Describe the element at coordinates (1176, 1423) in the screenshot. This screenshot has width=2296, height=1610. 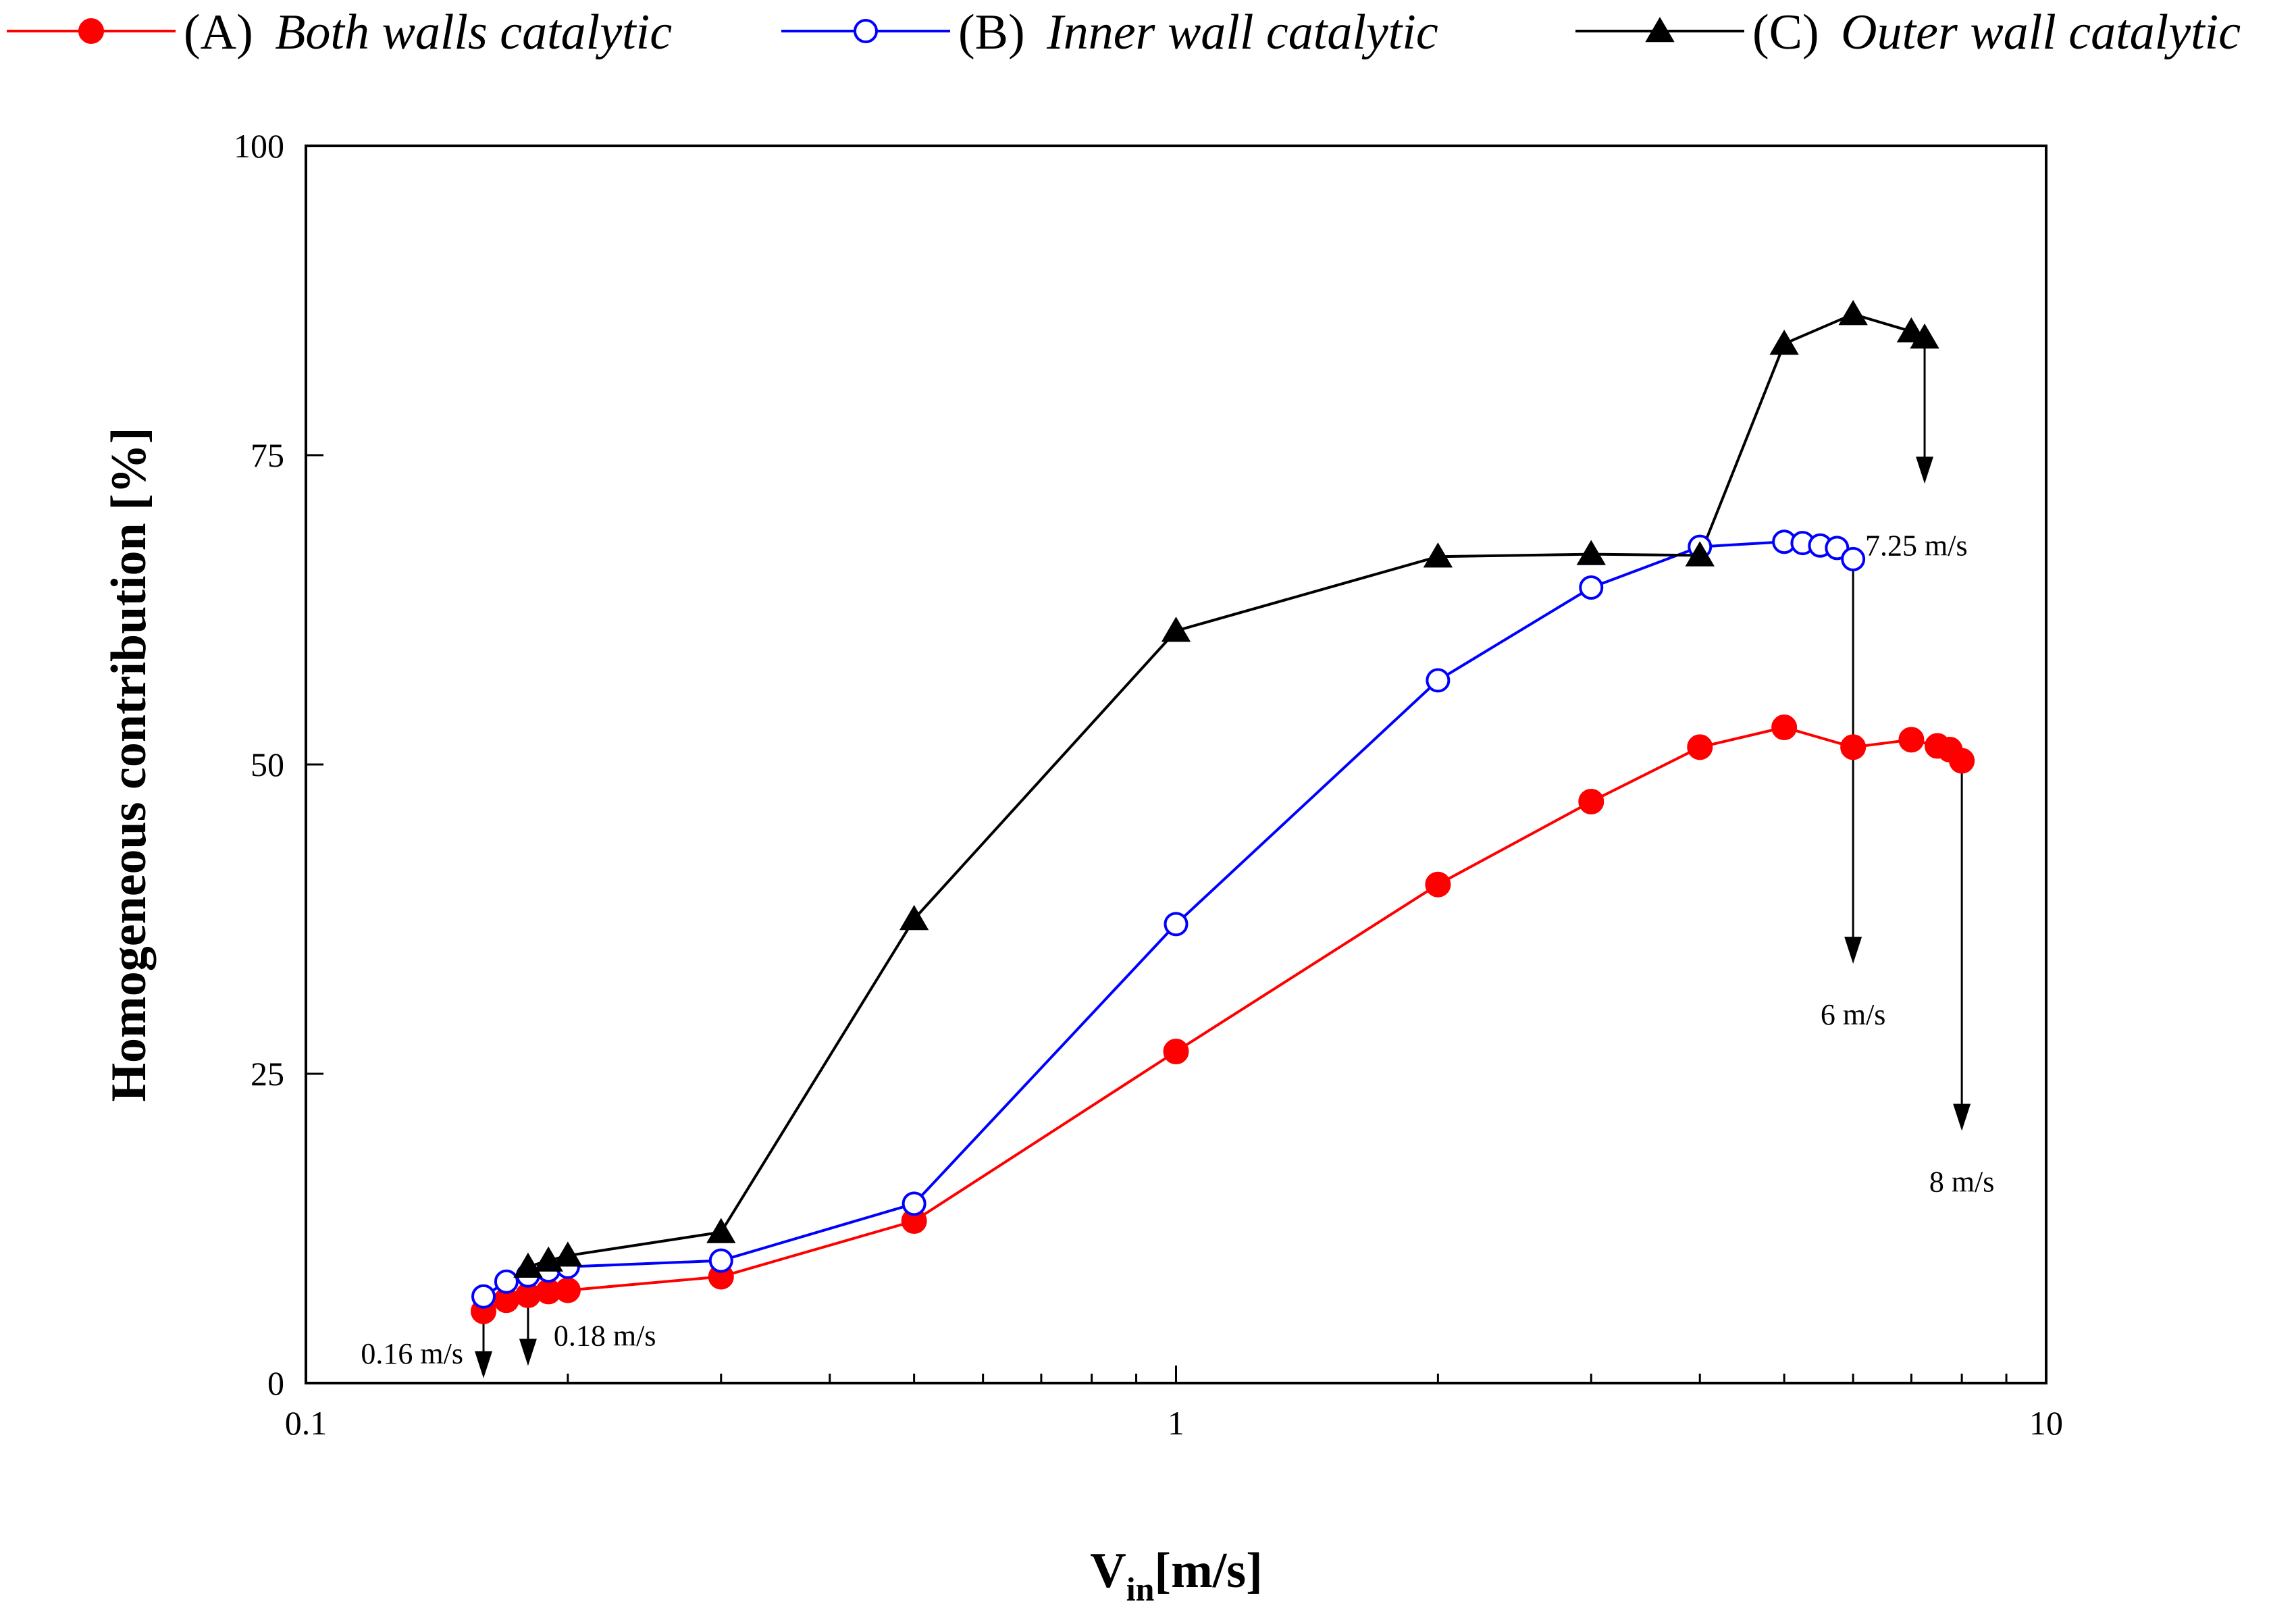
I see `x-tick-label: 1` at that location.